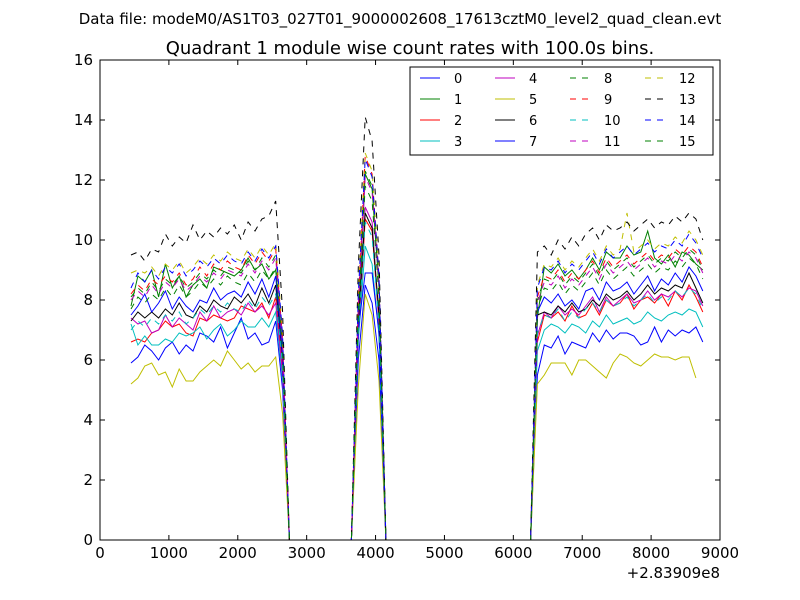  What do you see at coordinates (533, 121) in the screenshot?
I see `legend-label-6: 6` at bounding box center [533, 121].